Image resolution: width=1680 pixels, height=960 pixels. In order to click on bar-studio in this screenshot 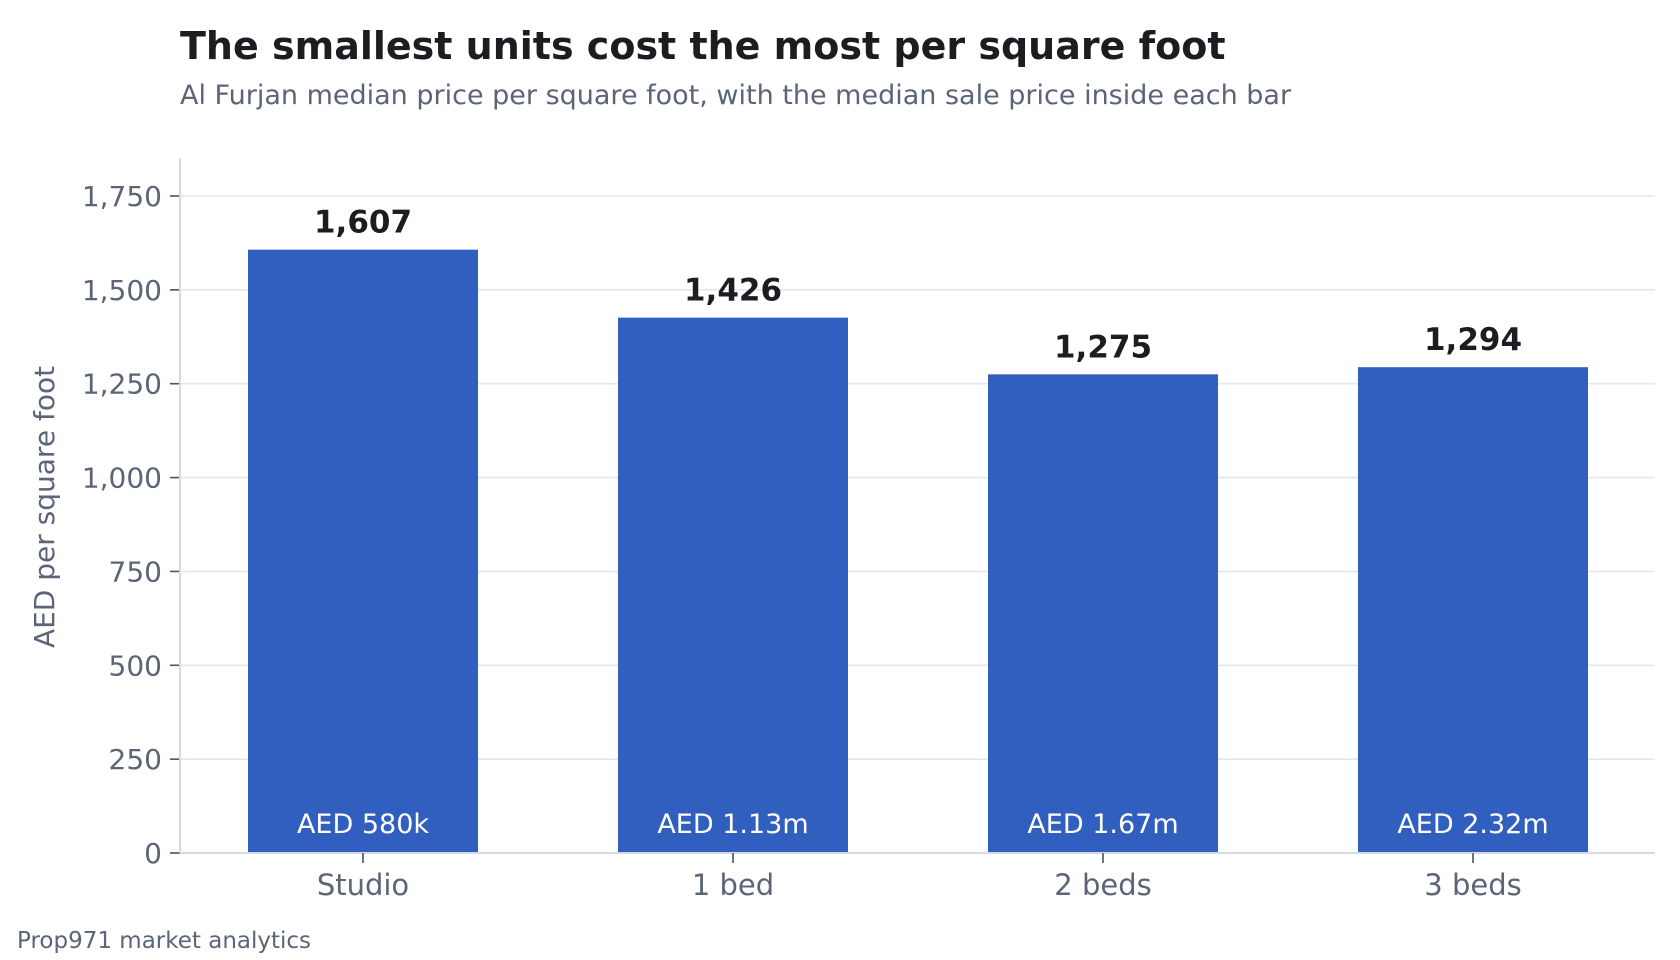, I will do `click(363, 551)`.